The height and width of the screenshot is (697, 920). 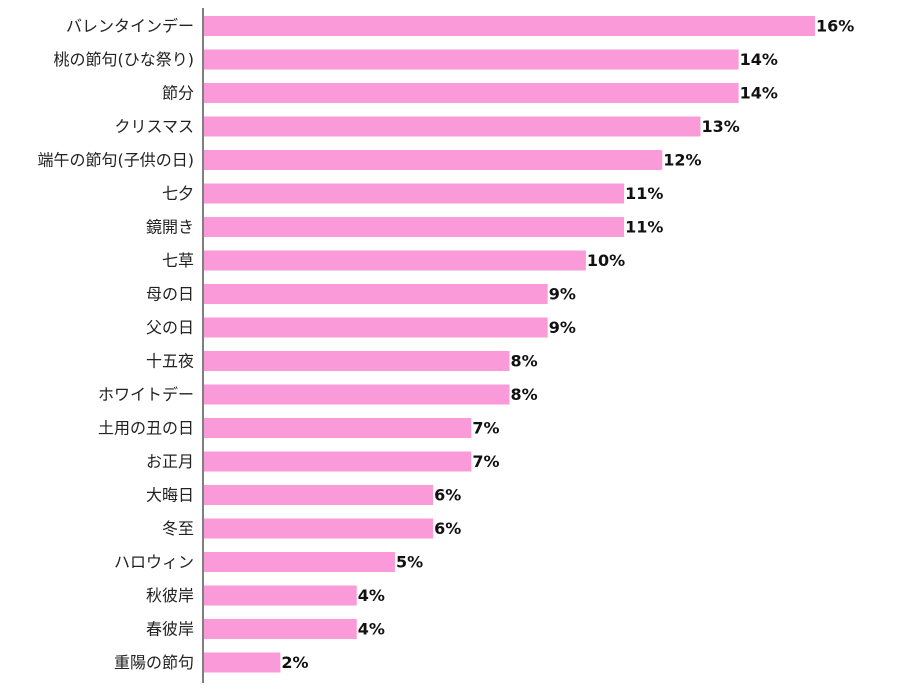 I want to click on category-label: 大晦日, so click(x=170, y=495).